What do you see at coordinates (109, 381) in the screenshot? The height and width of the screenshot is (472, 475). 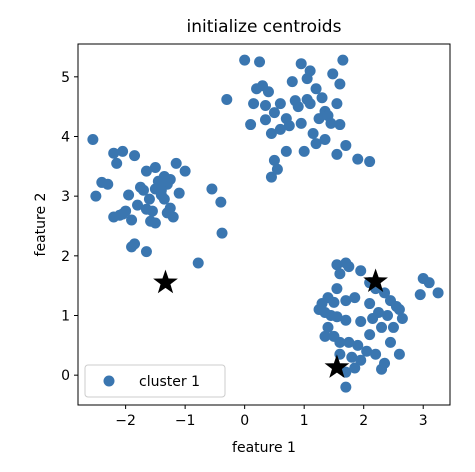 I see `legend-marker` at bounding box center [109, 381].